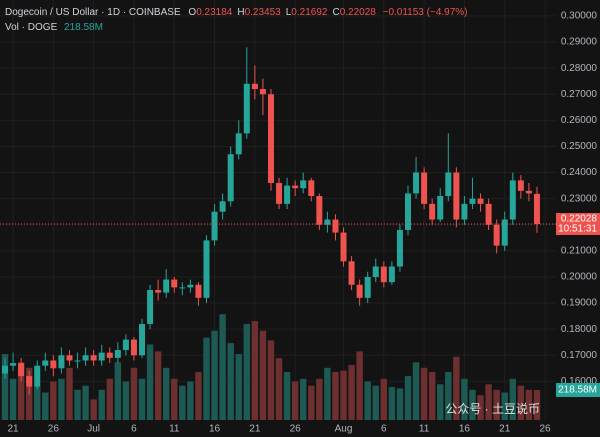 This screenshot has width=600, height=437. I want to click on volume-label: Vol · DOGE, so click(31, 27).